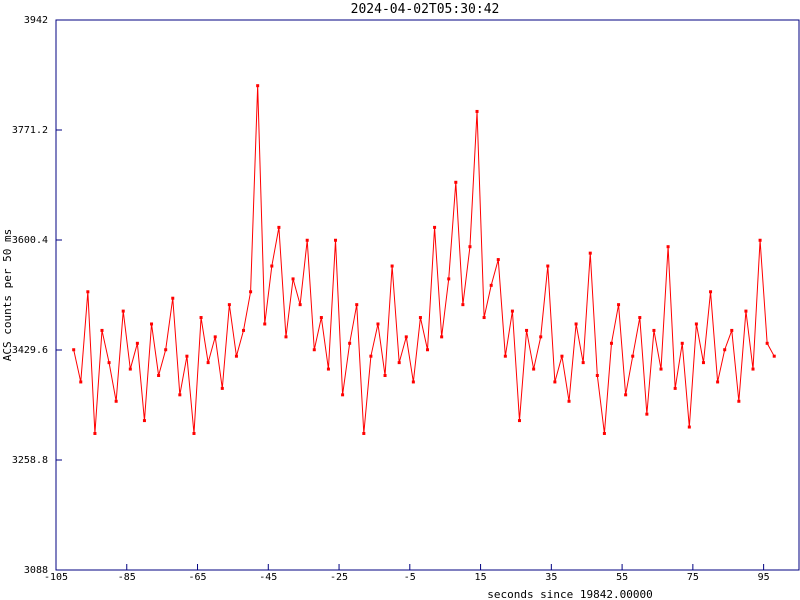  I want to click on x-tick-label: -105, so click(56, 577).